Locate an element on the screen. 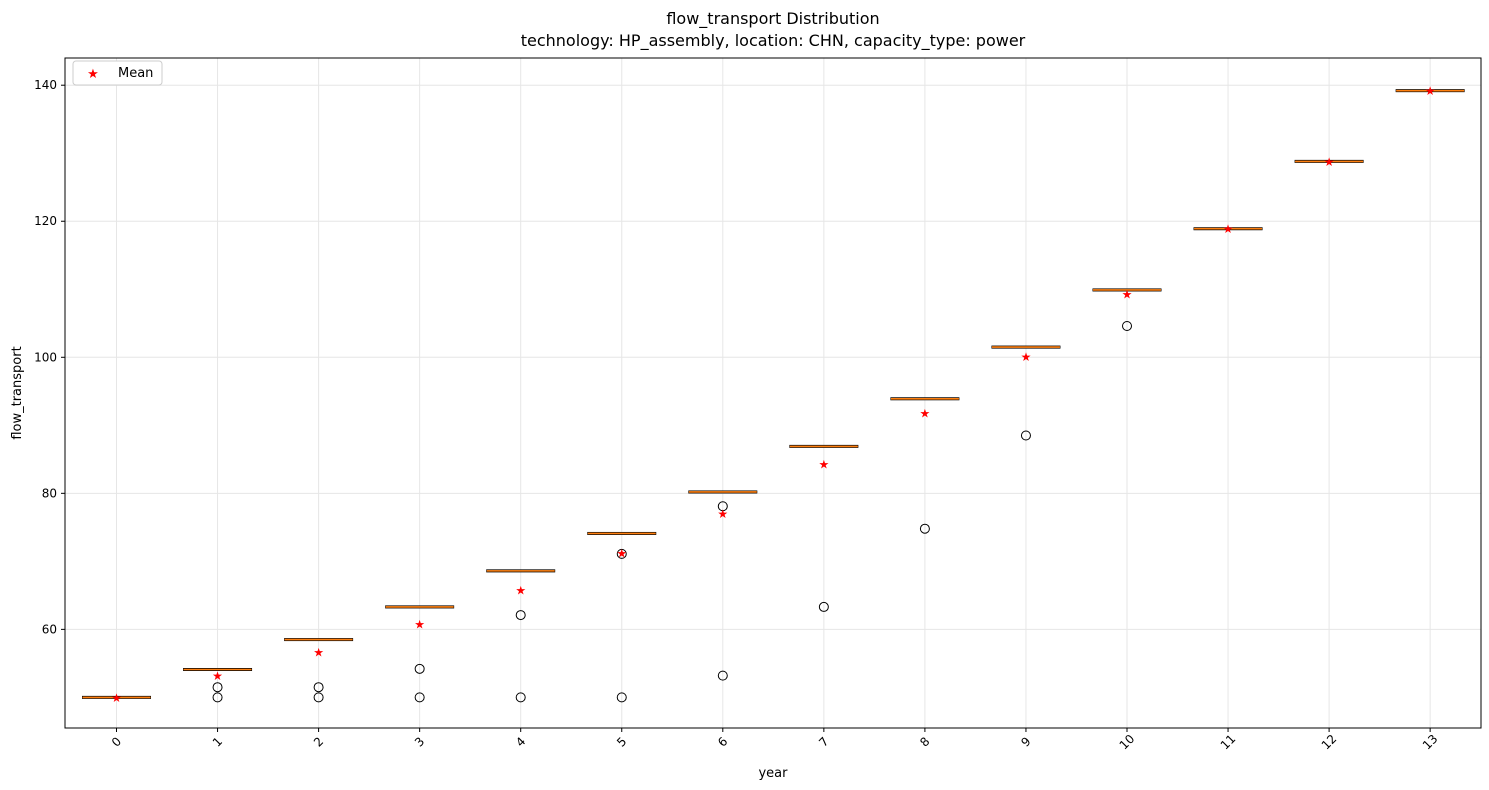  x-tick-label: 5 is located at coordinates (621, 741).